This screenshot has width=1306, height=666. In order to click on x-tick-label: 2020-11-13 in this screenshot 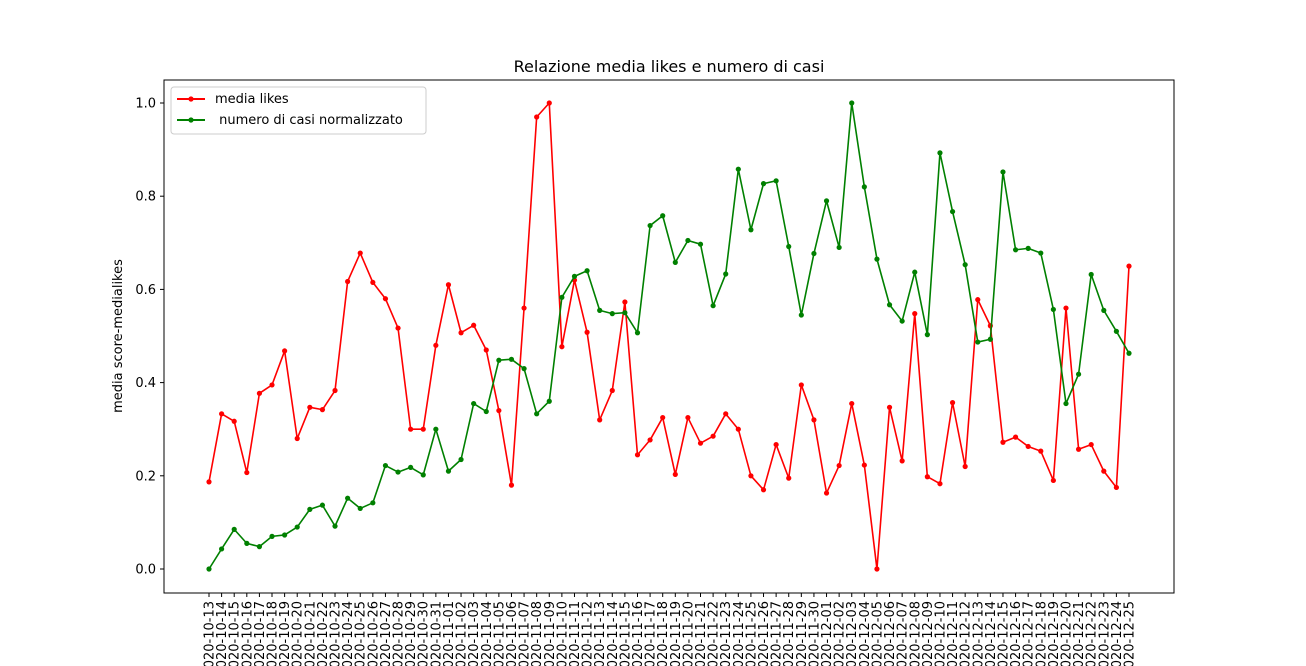, I will do `click(600, 633)`.